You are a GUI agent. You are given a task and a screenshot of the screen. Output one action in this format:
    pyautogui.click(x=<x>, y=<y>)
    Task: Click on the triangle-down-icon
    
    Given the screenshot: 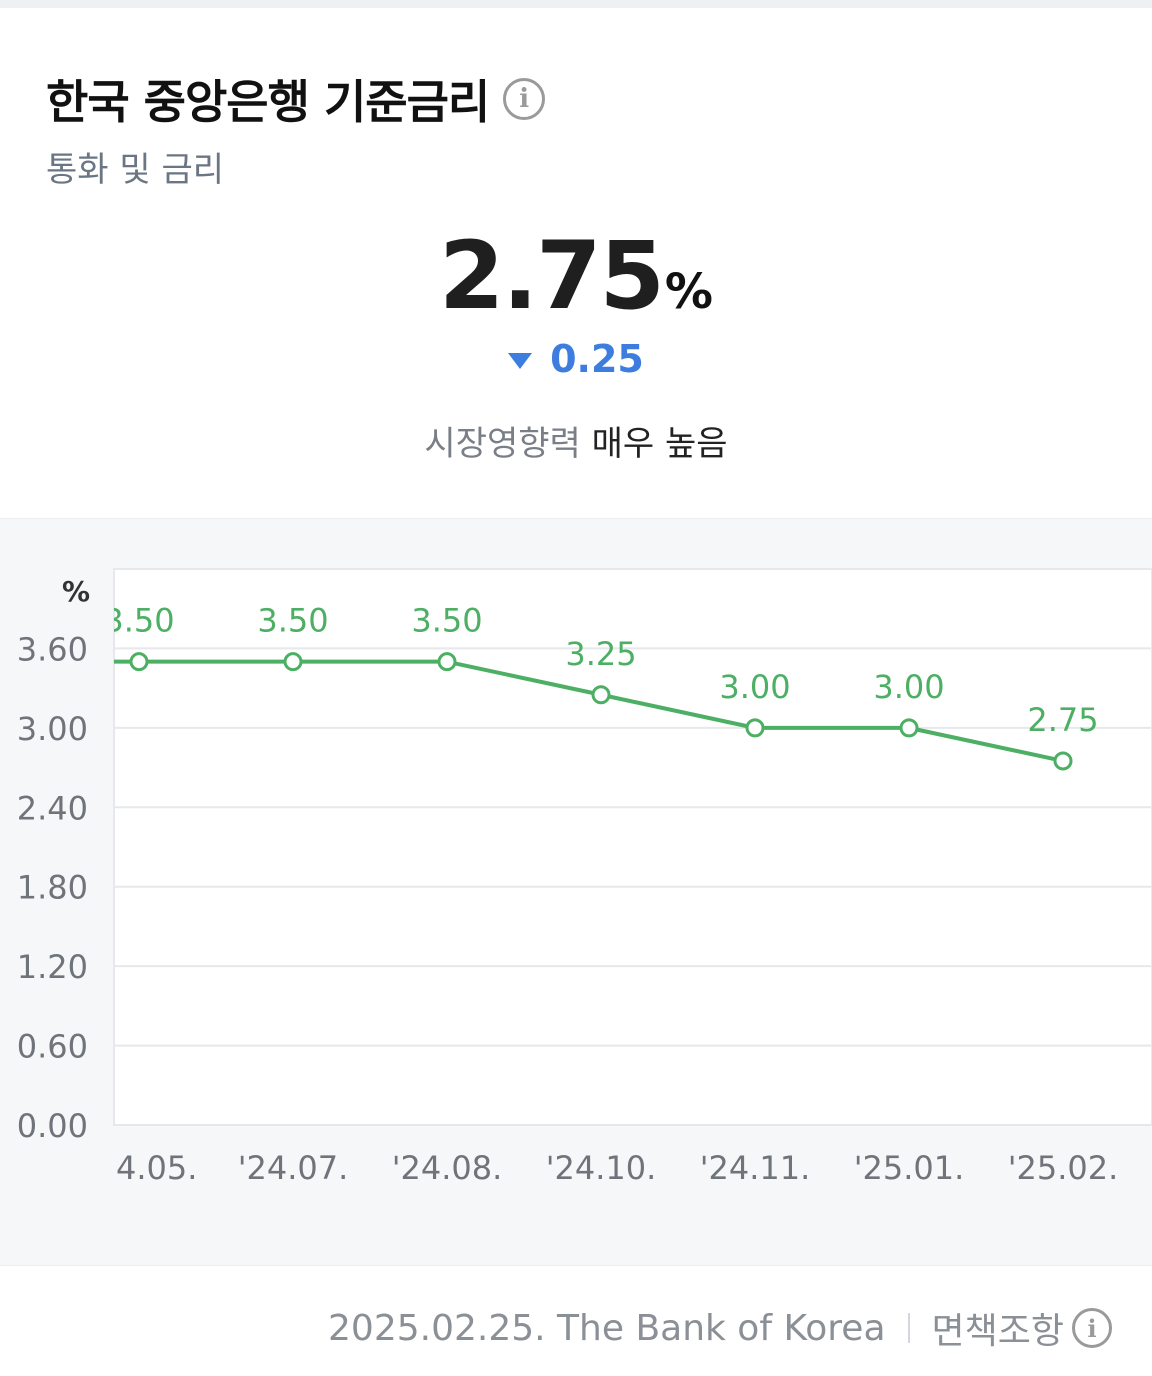 What is the action you would take?
    pyautogui.click(x=520, y=361)
    